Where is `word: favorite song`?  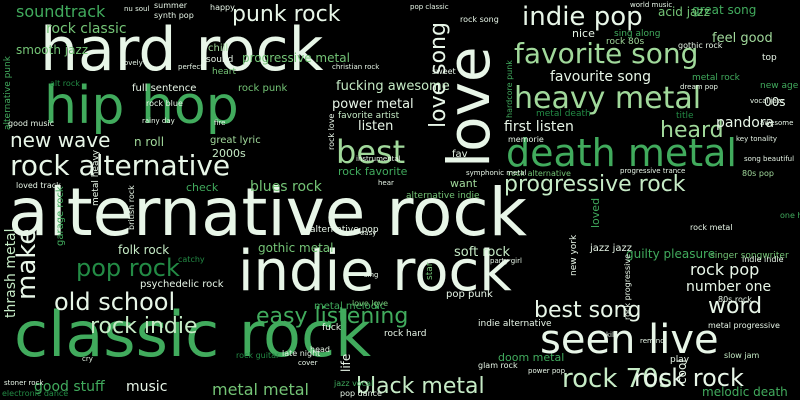
word: favorite song is located at coordinates (606, 53).